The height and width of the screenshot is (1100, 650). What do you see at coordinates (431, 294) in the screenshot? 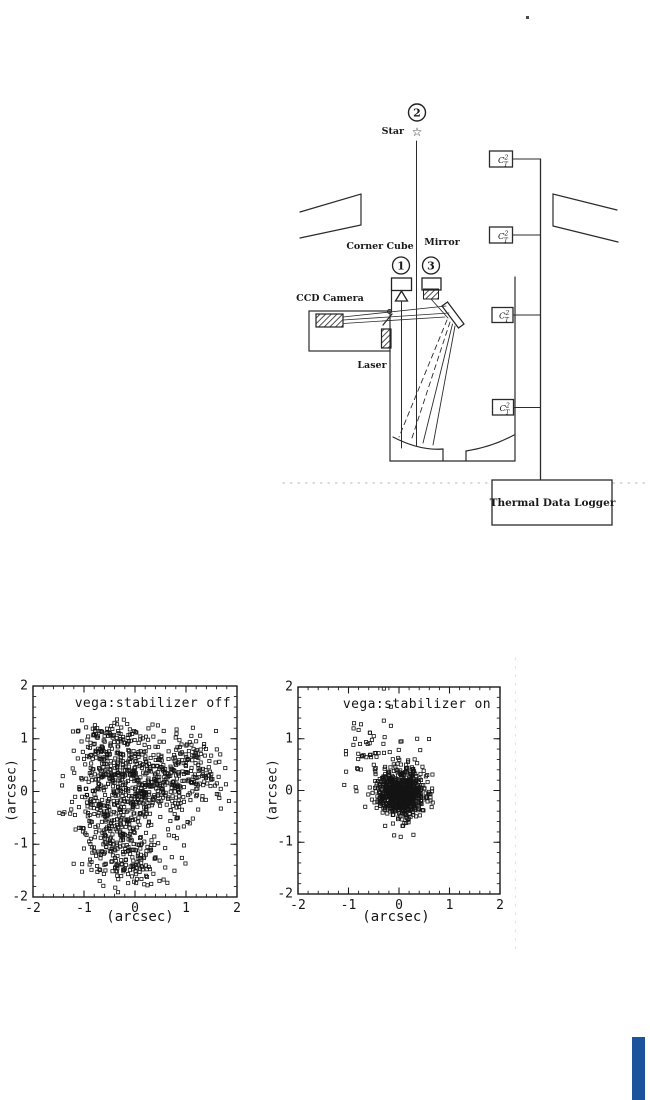
I see `mirror-hatched` at bounding box center [431, 294].